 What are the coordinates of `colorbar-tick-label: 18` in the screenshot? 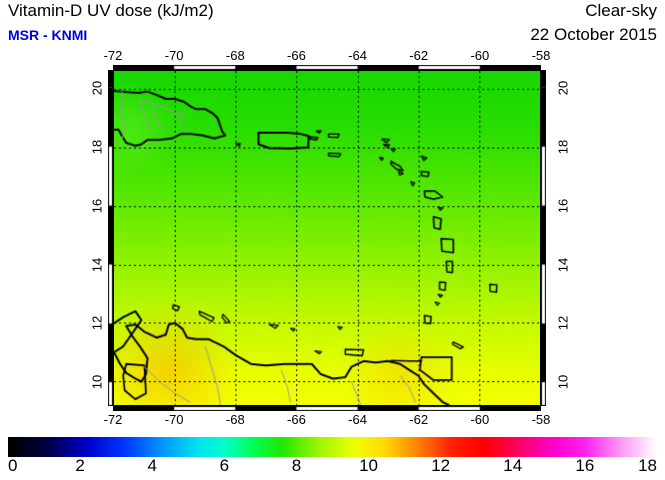 It's located at (647, 465).